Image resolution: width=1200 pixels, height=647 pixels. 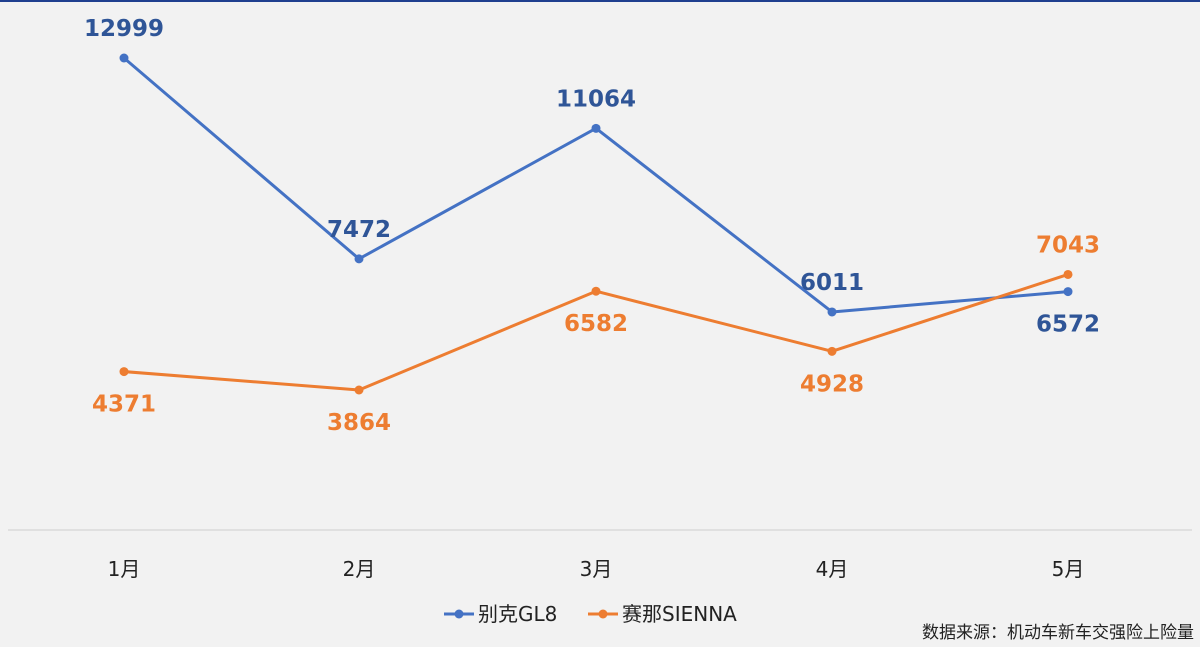 What do you see at coordinates (124, 405) in the screenshot?
I see `data-label-2-1: 4371` at bounding box center [124, 405].